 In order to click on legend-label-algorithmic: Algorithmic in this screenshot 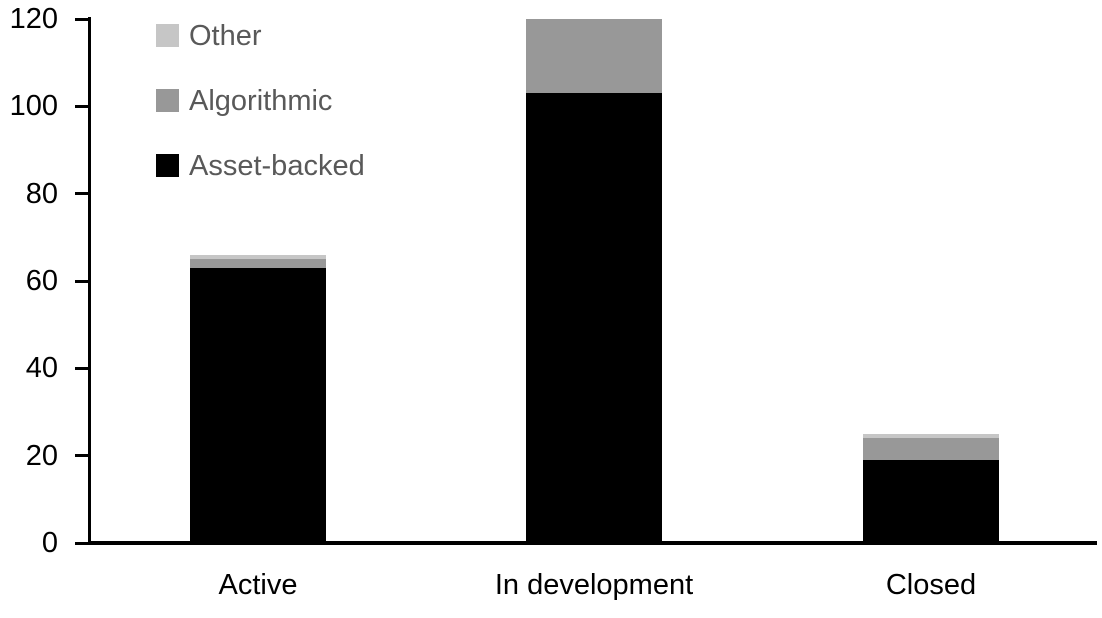, I will do `click(261, 100)`.